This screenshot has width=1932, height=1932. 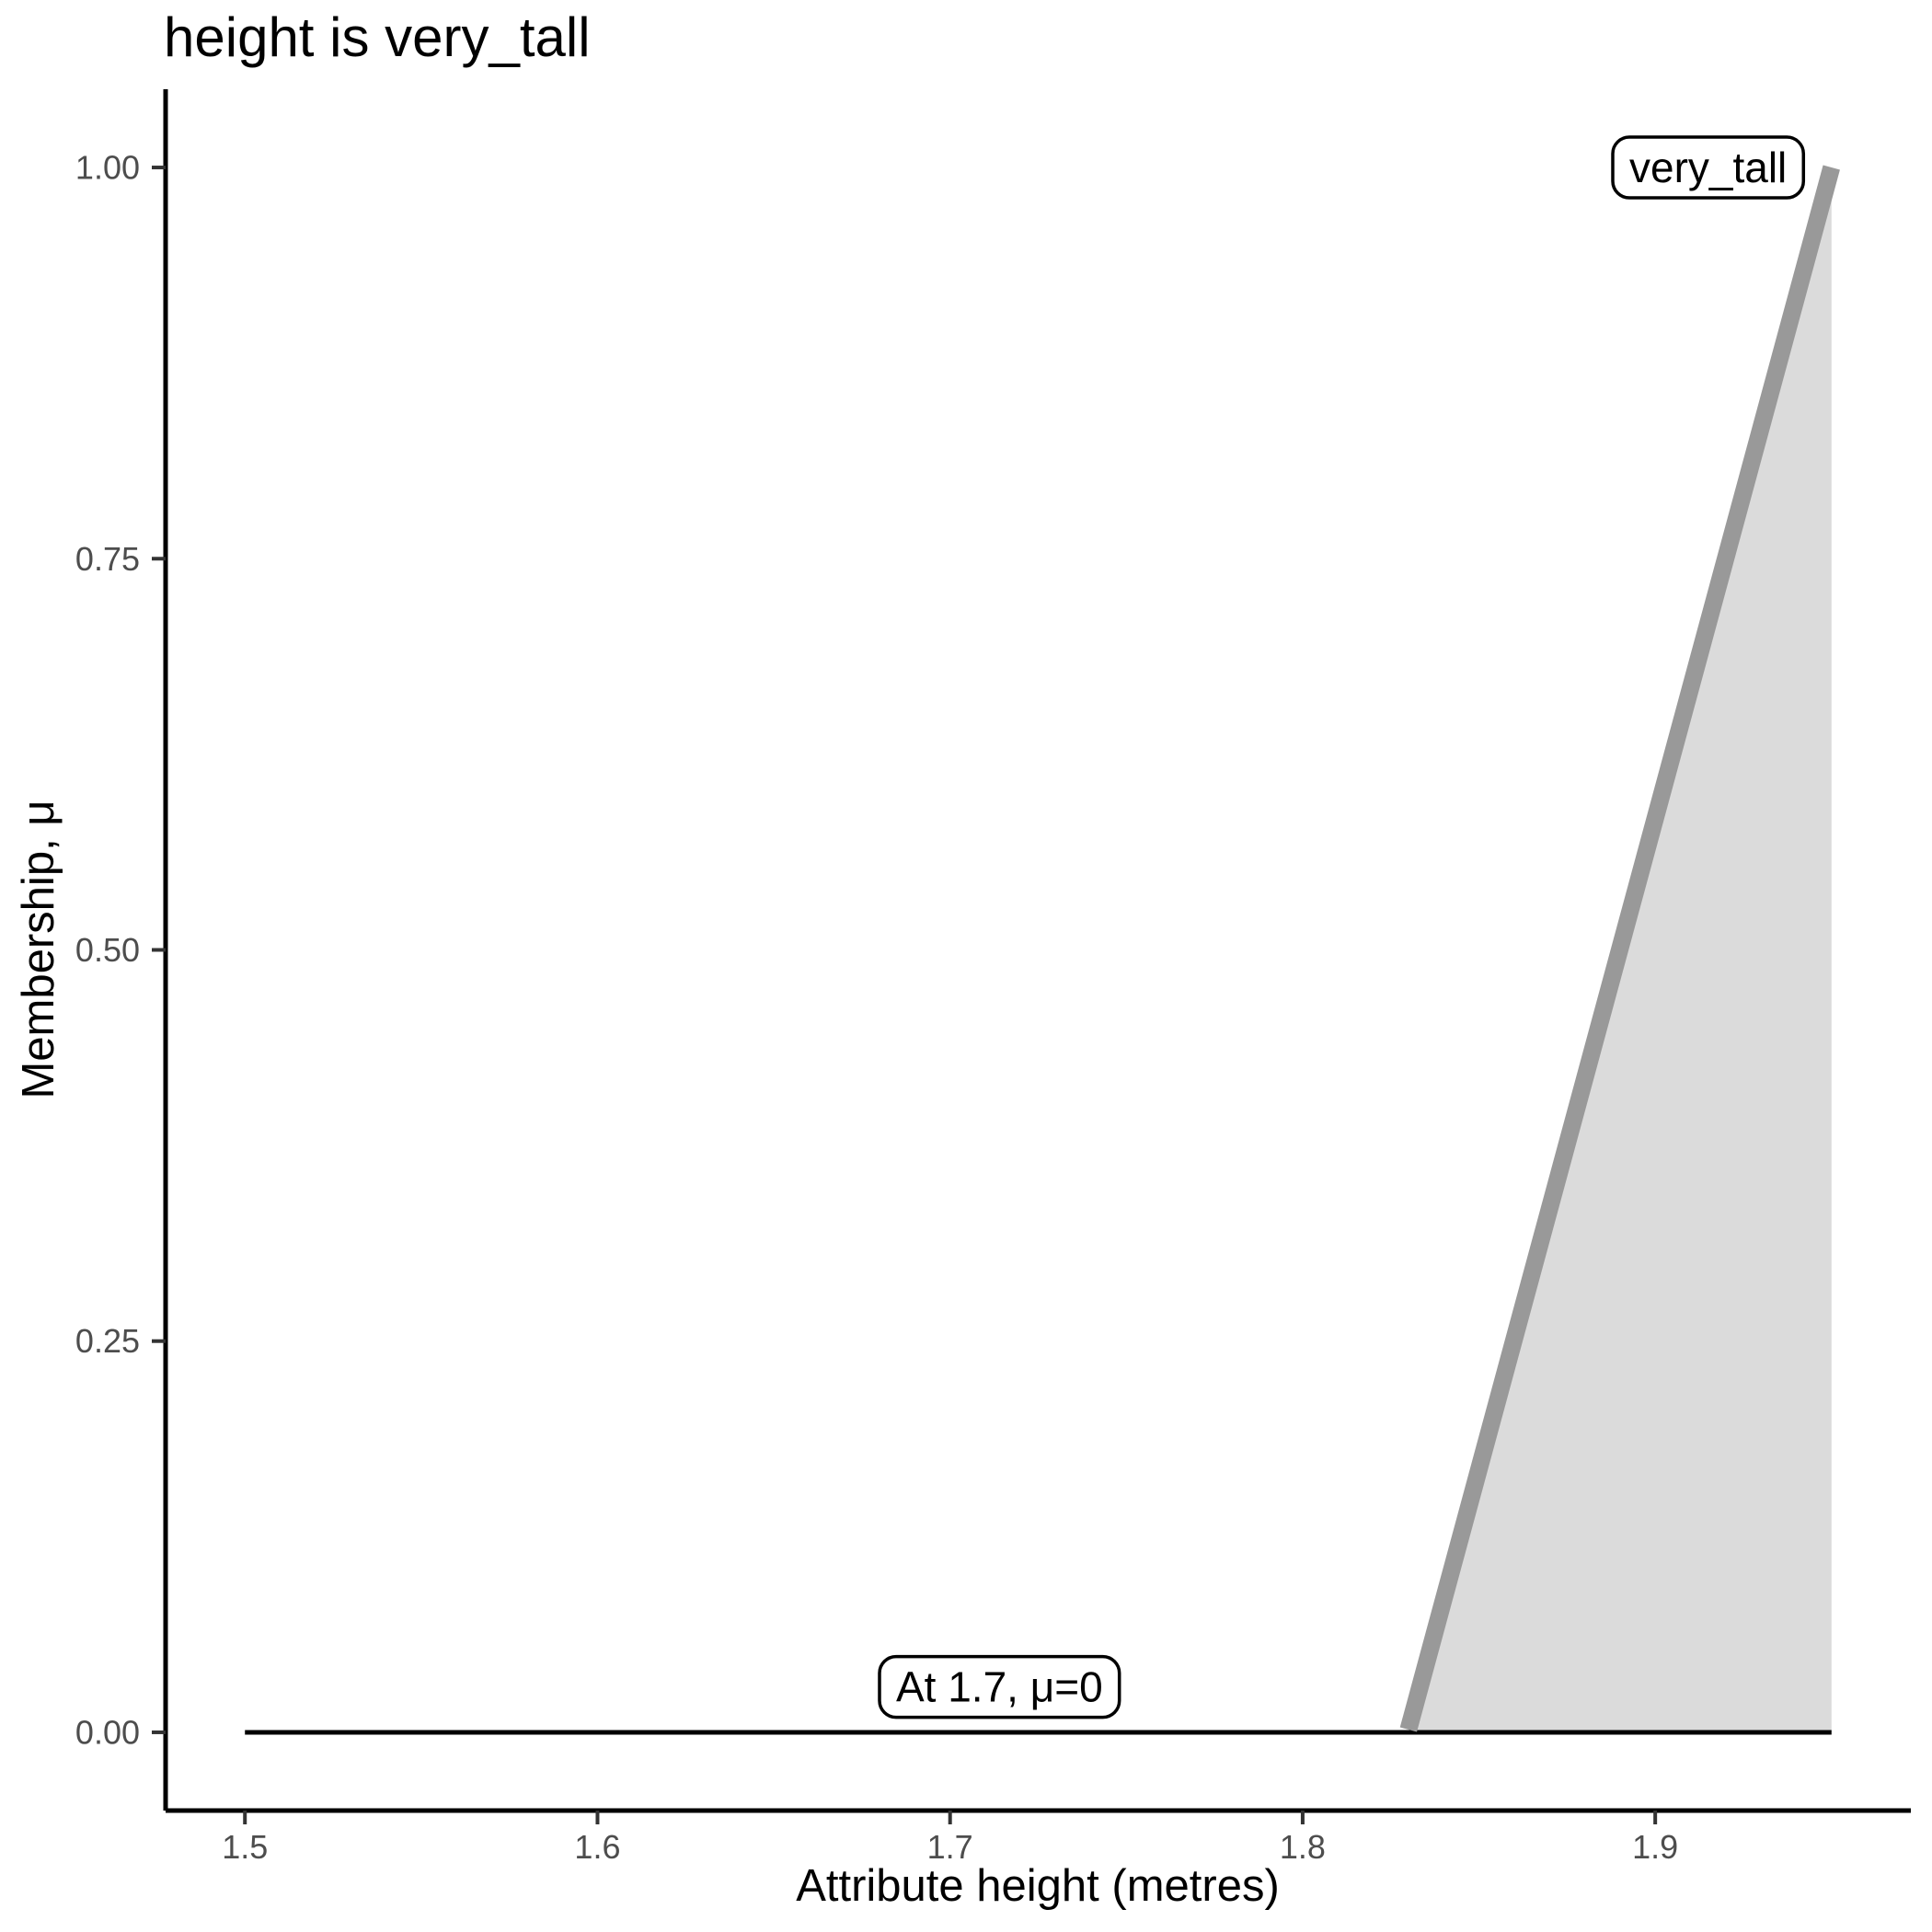 I want to click on y-tick-label: 0.75, so click(x=107, y=559).